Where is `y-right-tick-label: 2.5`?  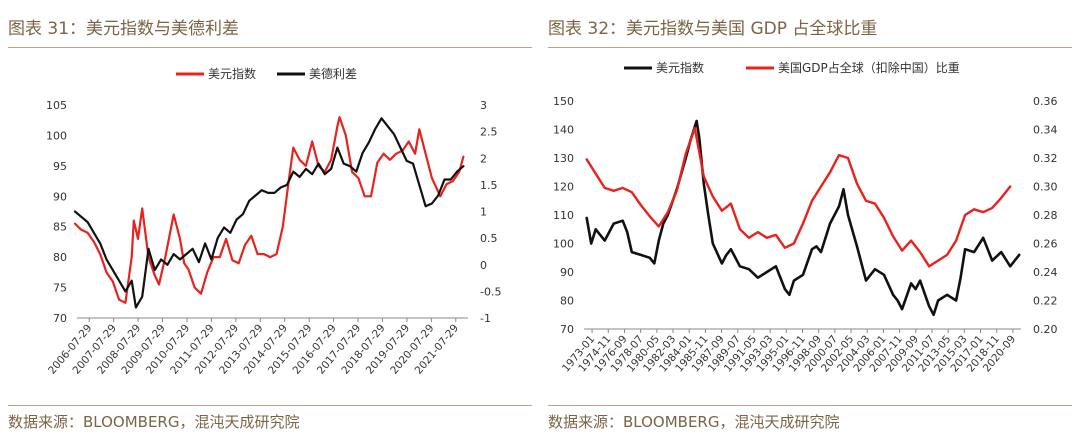
y-right-tick-label: 2.5 is located at coordinates (489, 132).